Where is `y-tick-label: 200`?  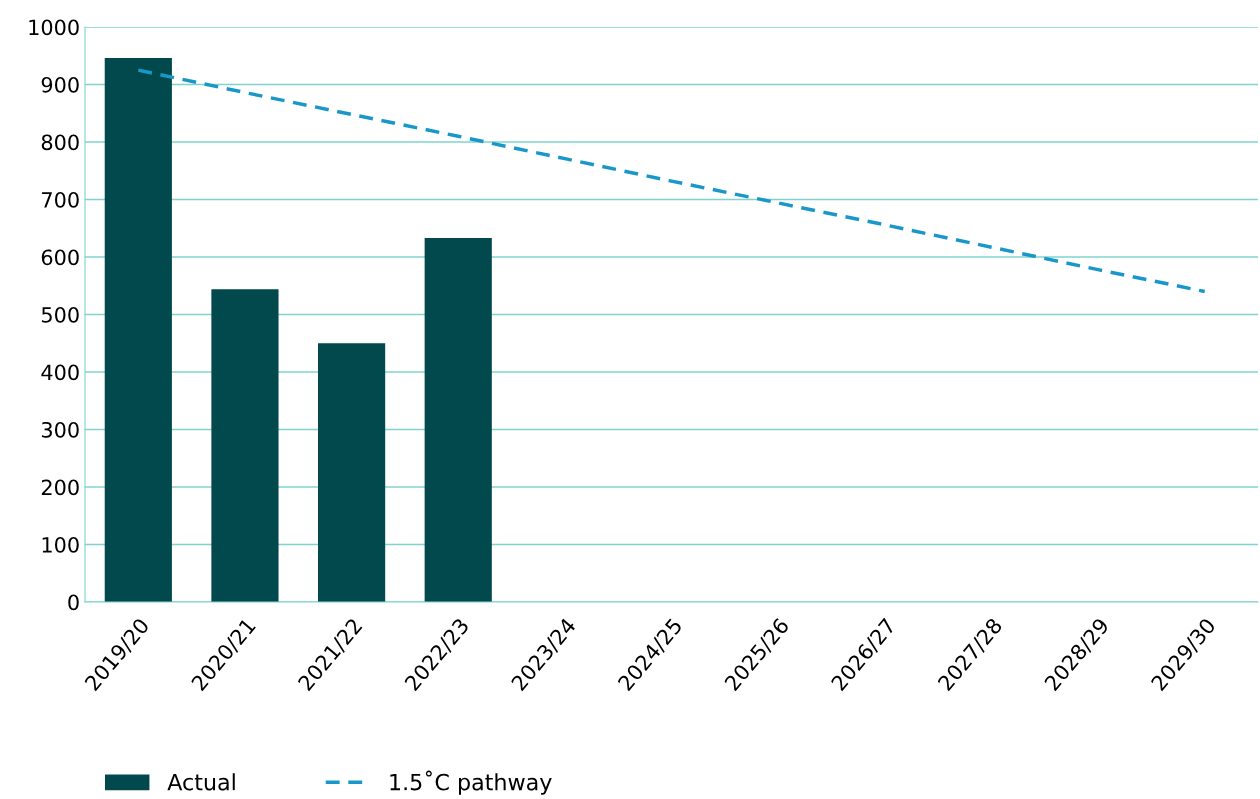 y-tick-label: 200 is located at coordinates (60, 487).